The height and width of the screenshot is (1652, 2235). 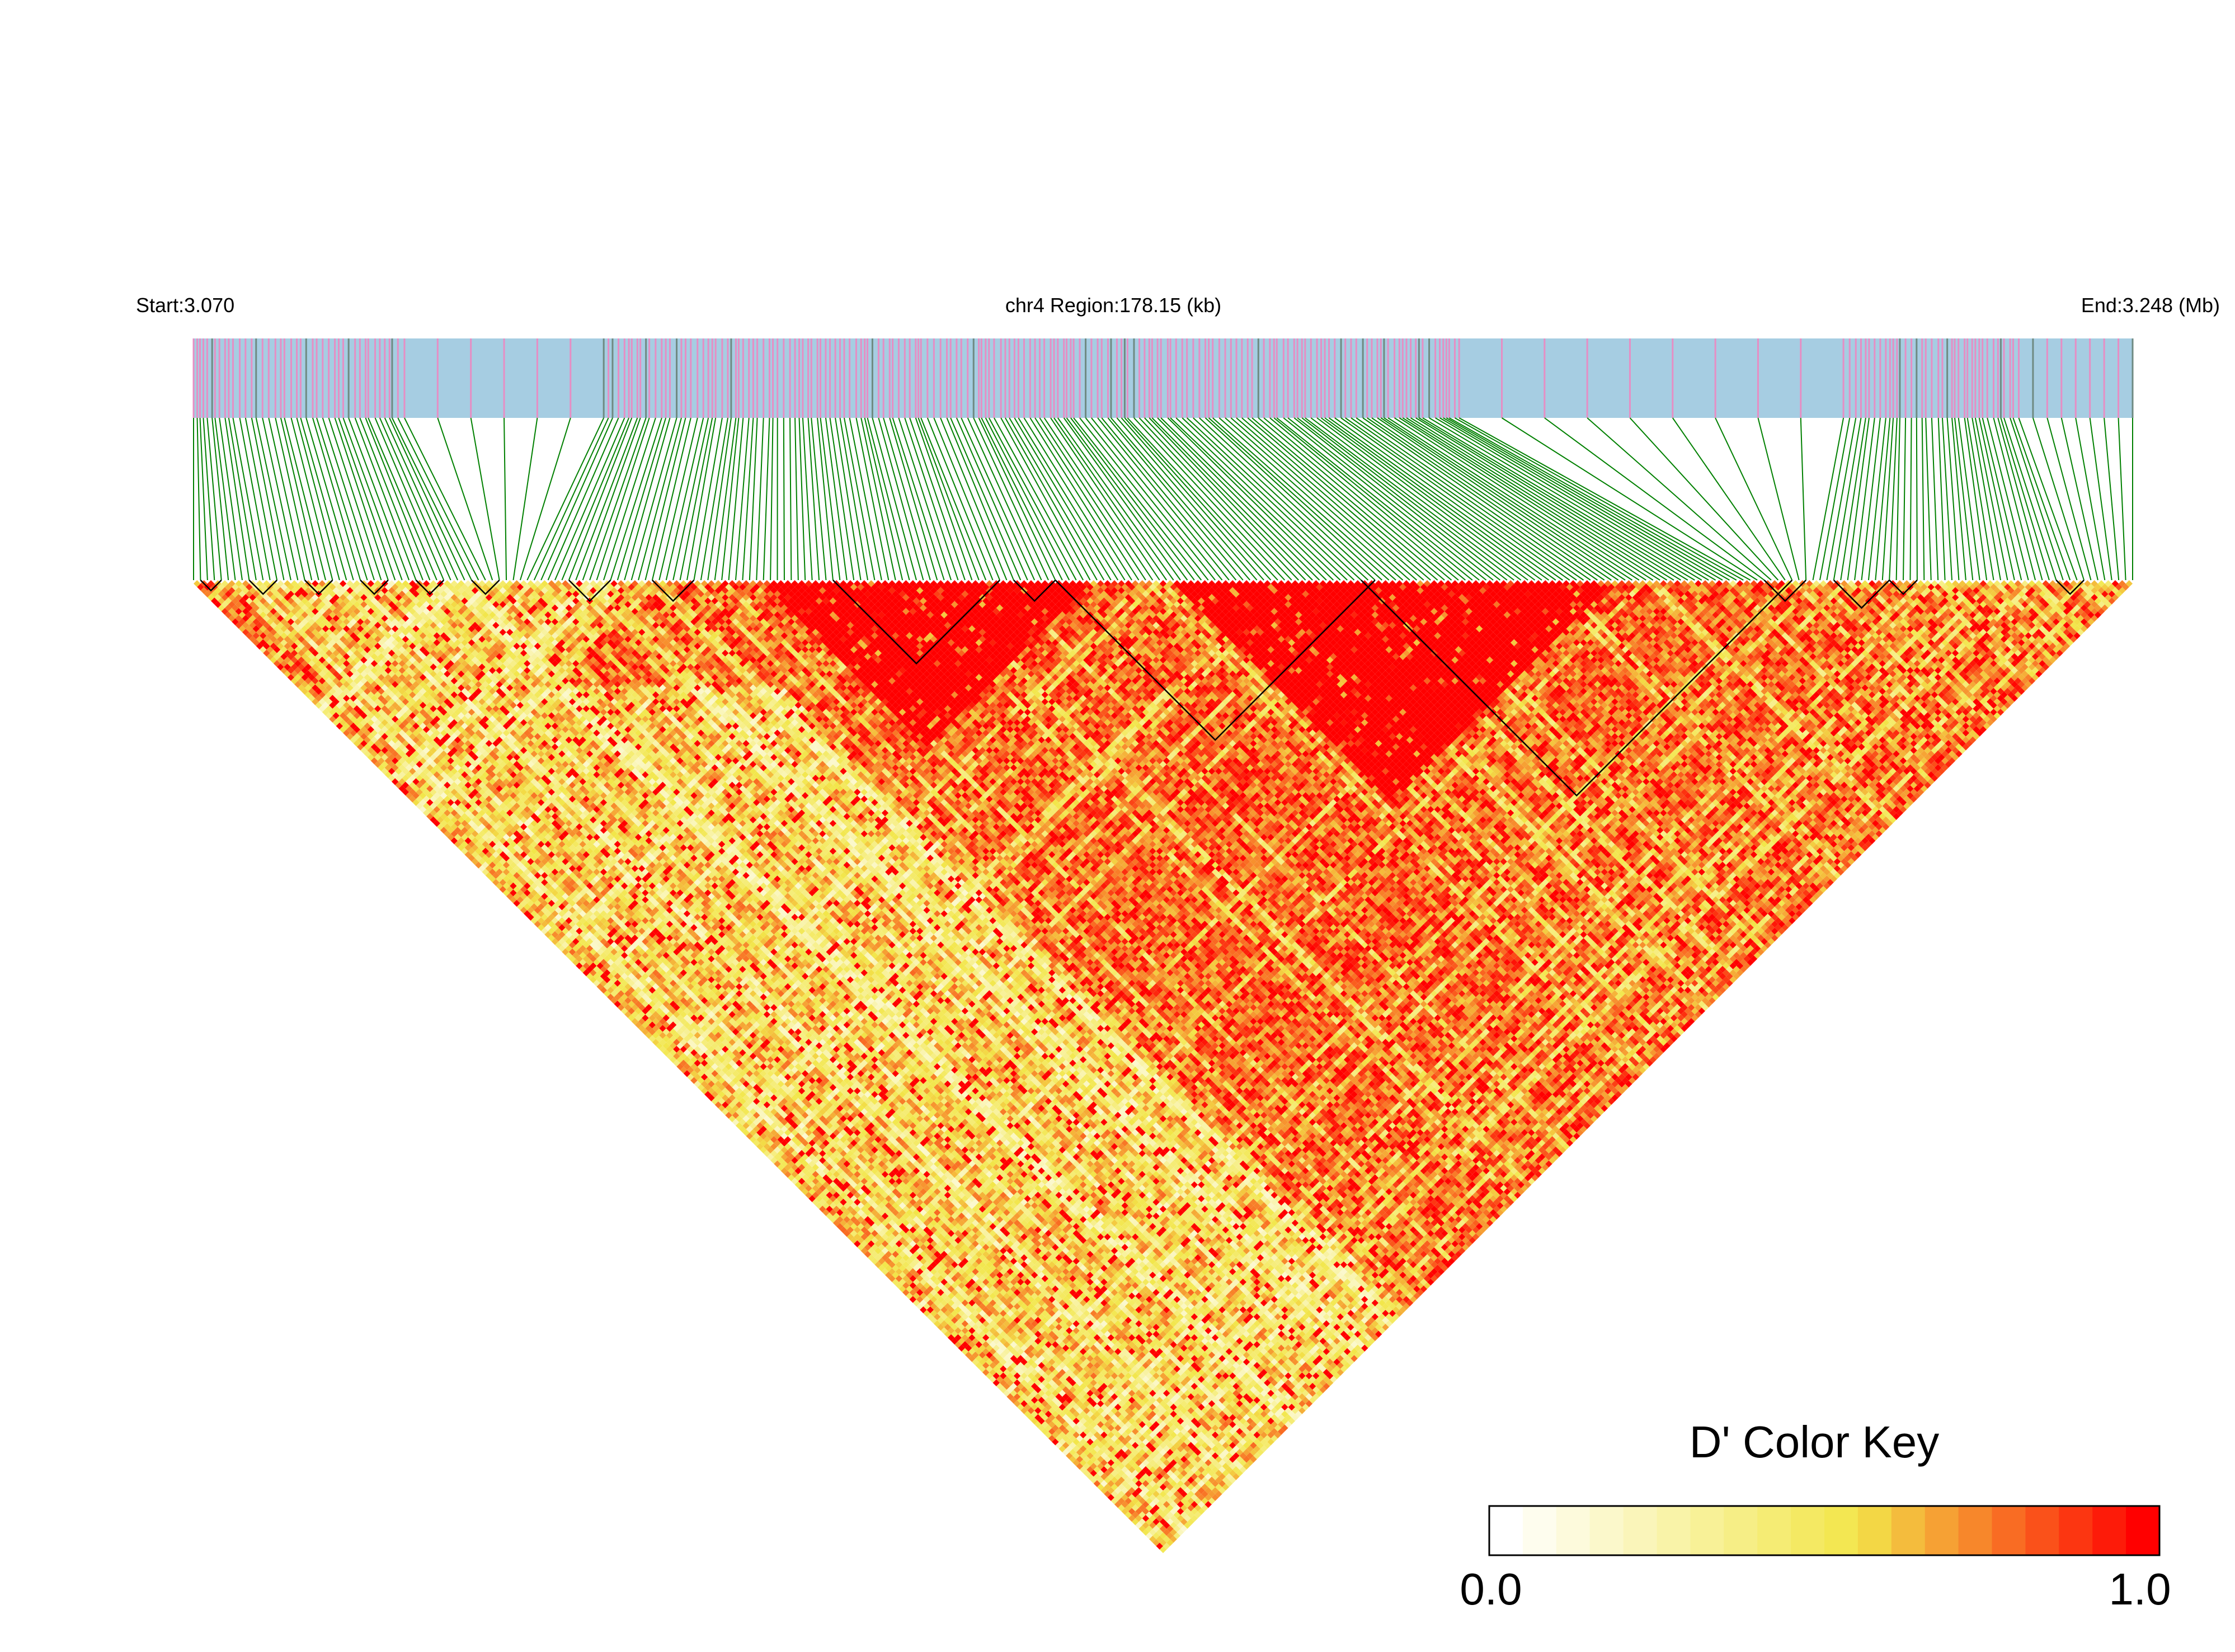 I want to click on region-start-label: Start:3.070, so click(x=185, y=306).